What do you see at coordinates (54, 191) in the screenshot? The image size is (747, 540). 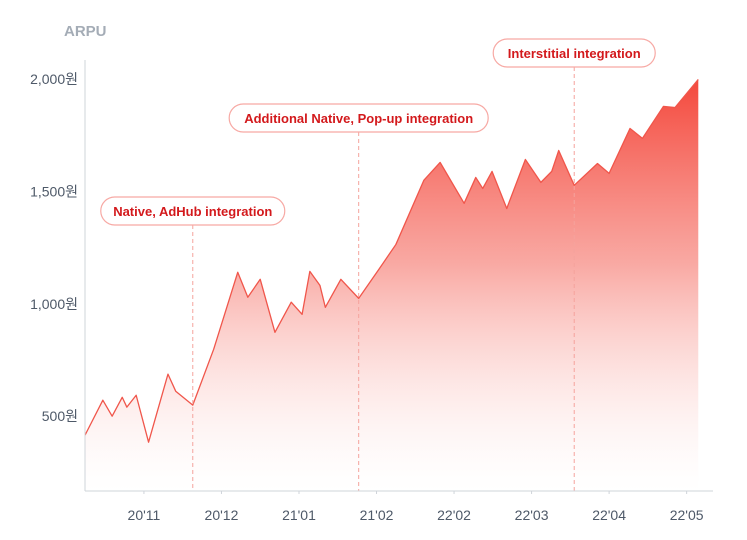 I see `y-tick-label: 1,500원` at bounding box center [54, 191].